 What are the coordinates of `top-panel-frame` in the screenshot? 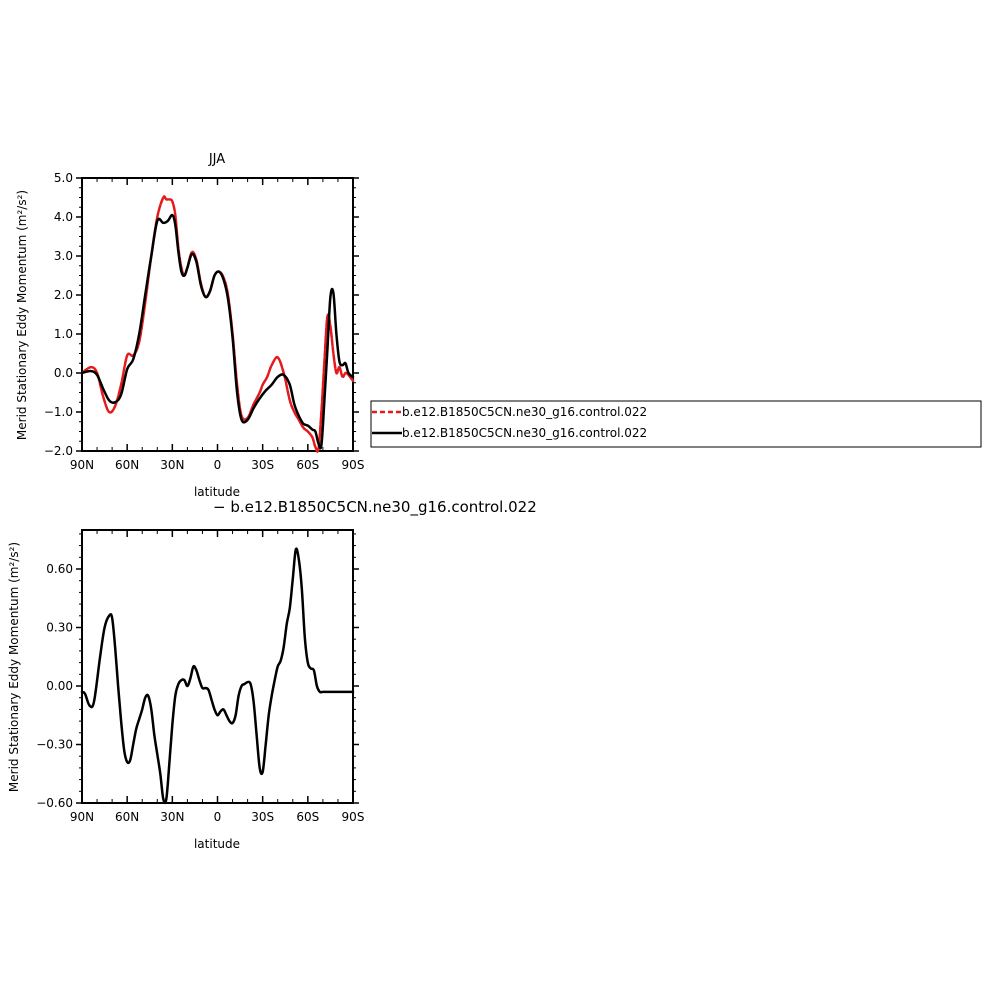 It's located at (217, 314).